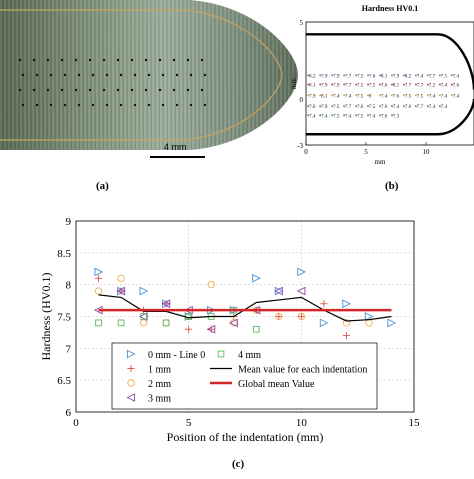 The height and width of the screenshot is (479, 474). Describe the element at coordinates (392, 186) in the screenshot. I see `caption-b: (b)` at that location.